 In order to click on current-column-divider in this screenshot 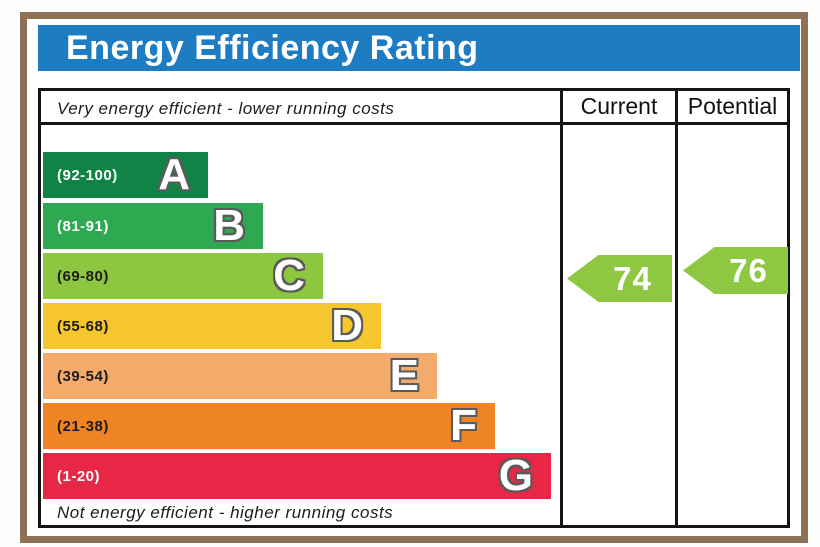, I will do `click(561, 308)`.